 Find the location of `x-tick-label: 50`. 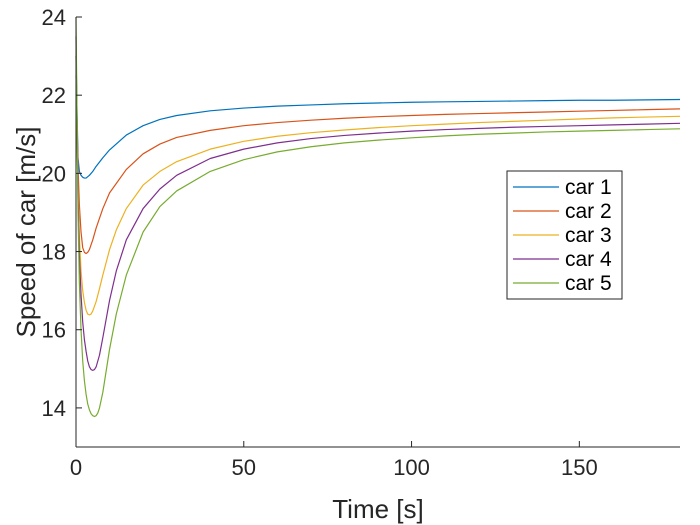

x-tick-label: 50 is located at coordinates (244, 467).